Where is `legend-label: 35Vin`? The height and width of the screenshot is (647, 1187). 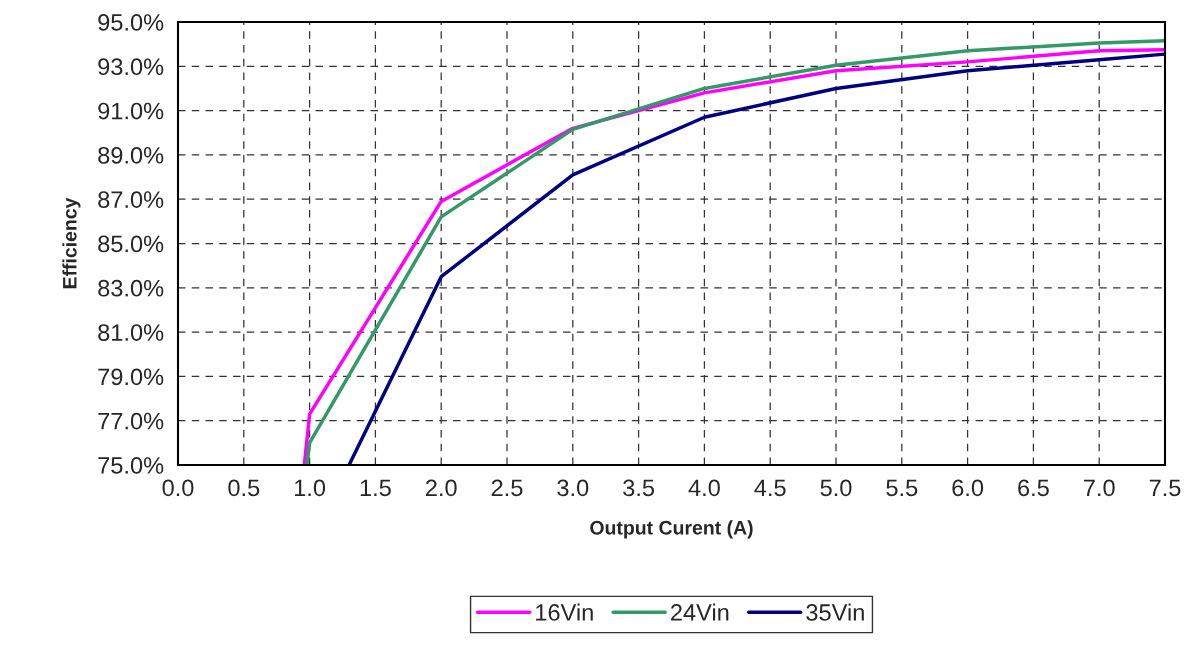 legend-label: 35Vin is located at coordinates (835, 612).